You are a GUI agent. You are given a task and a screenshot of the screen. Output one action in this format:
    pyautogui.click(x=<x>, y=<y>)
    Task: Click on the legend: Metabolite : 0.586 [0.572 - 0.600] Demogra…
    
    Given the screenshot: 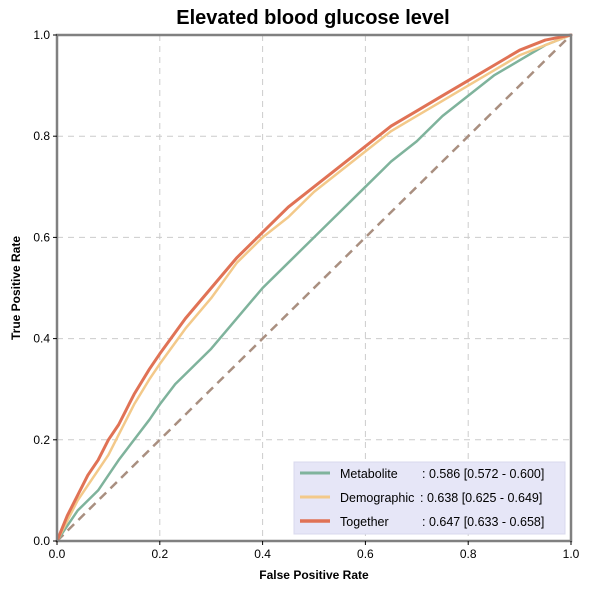 What is the action you would take?
    pyautogui.click(x=429, y=498)
    